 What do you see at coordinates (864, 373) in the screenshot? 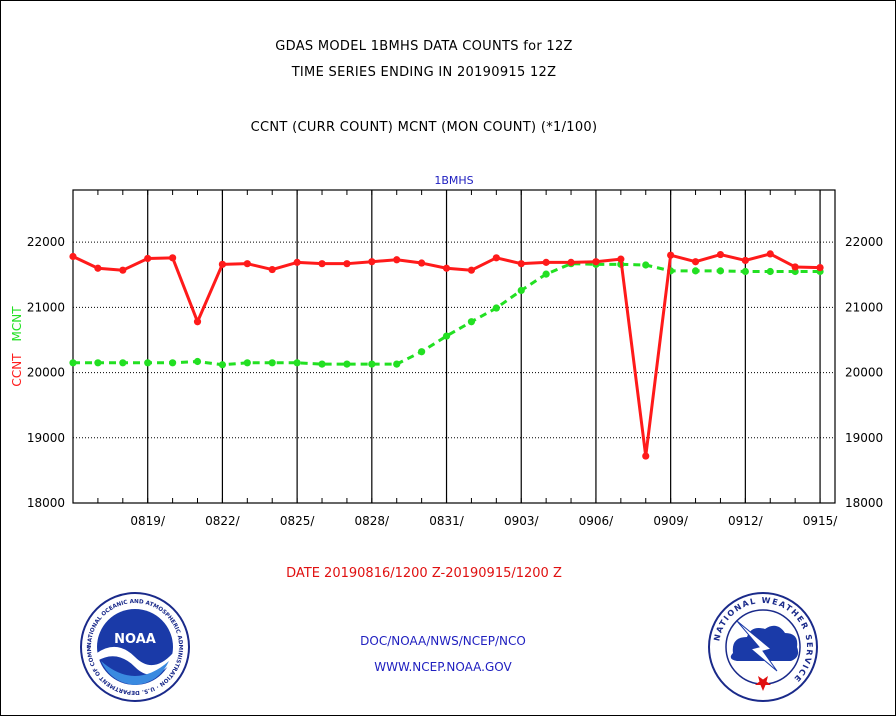
I see `y-tick-label-right: 20000` at bounding box center [864, 373].